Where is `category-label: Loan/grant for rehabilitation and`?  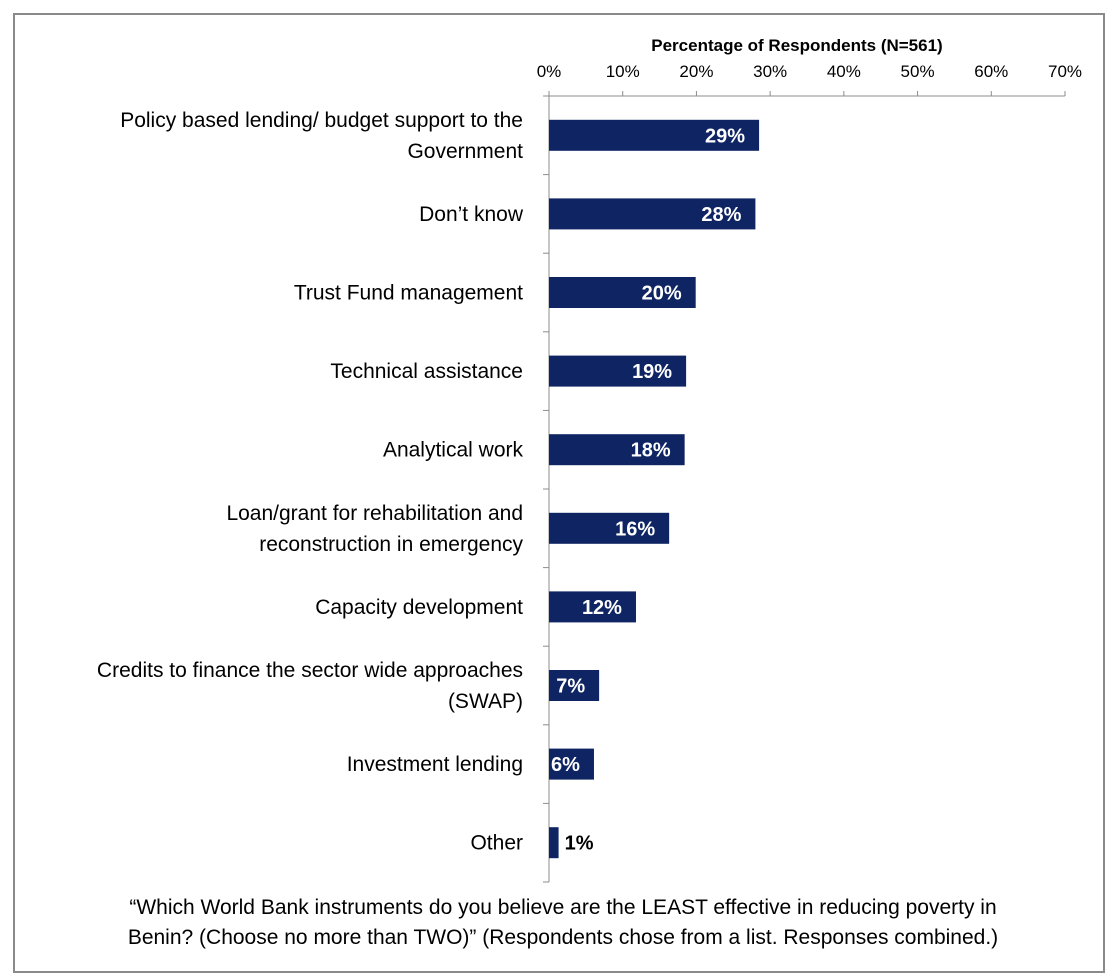
category-label: Loan/grant for rehabilitation and is located at coordinates (374, 513).